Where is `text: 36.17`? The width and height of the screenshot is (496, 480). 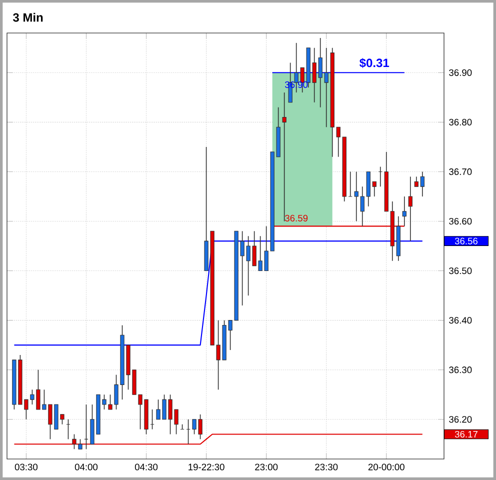
text: 36.17 is located at coordinates (466, 434).